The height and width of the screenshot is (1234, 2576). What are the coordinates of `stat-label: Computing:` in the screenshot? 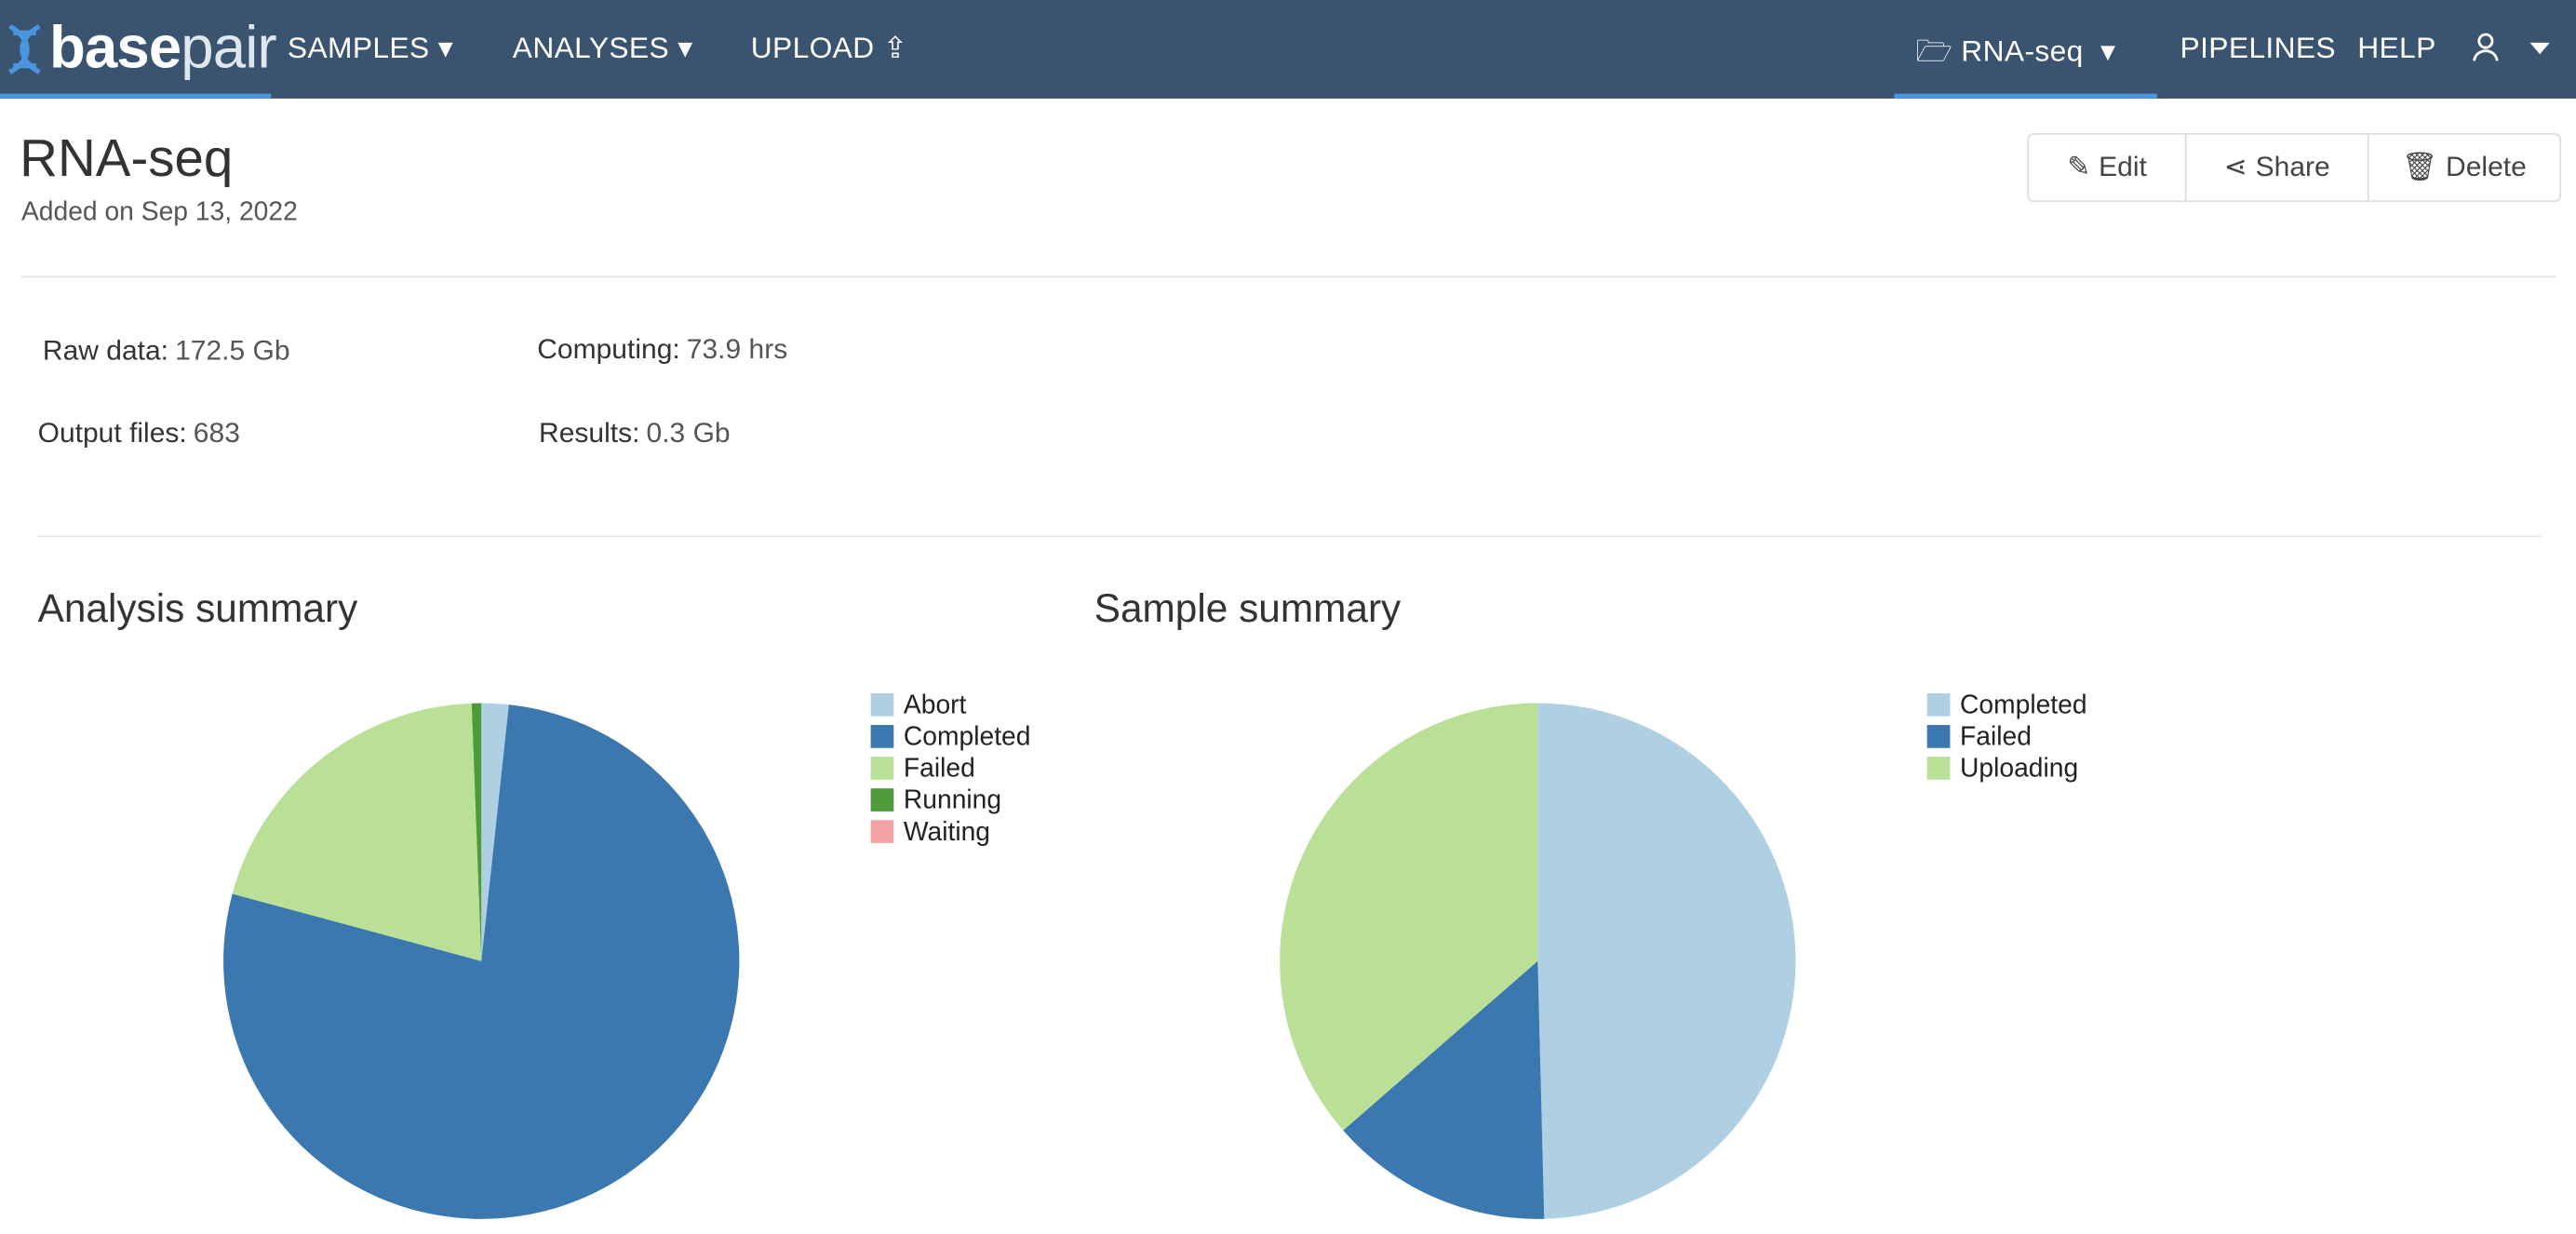 It's located at (608, 349).